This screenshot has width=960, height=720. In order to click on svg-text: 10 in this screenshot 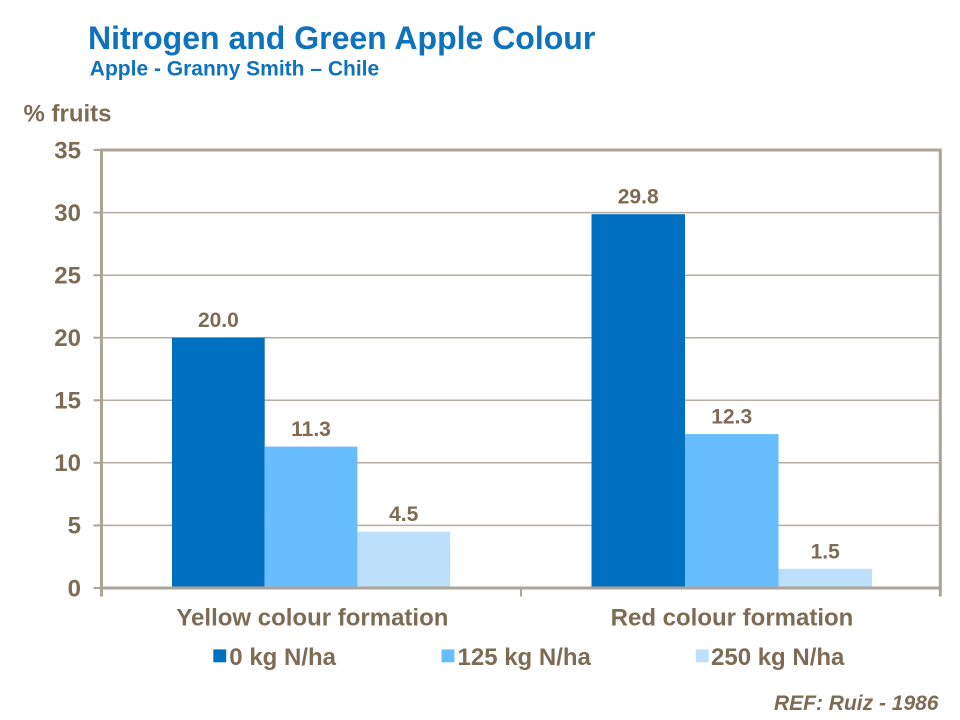, I will do `click(67, 463)`.